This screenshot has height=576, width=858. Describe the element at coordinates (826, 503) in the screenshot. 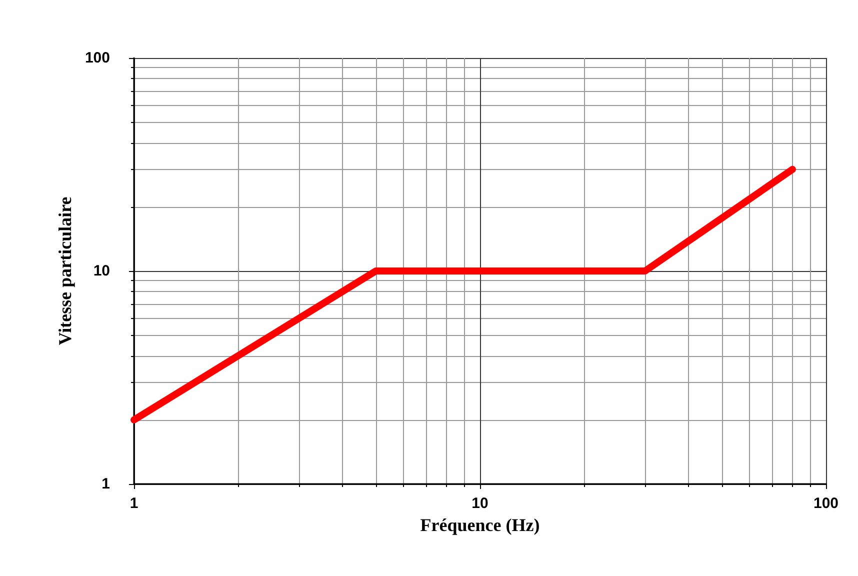

I see `x-tick-label: 100` at that location.